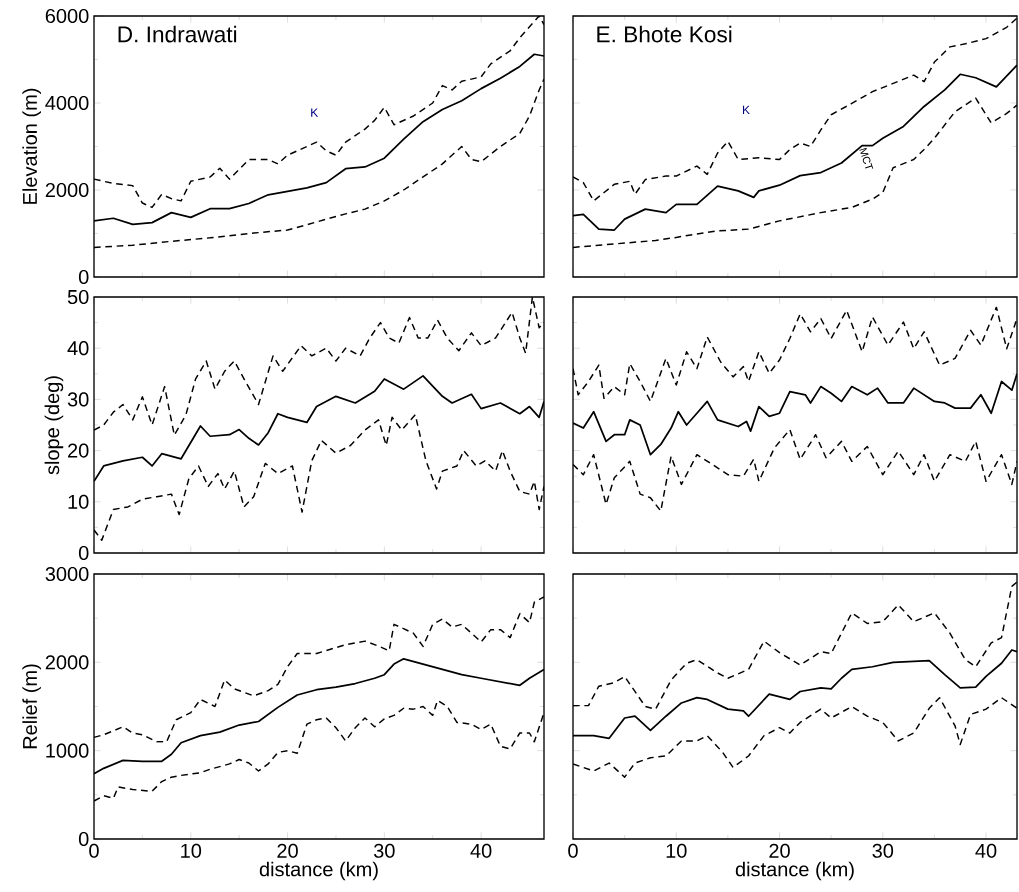 Image resolution: width=1019 pixels, height=892 pixels. I want to click on y-tick-label: 10, so click(78, 501).